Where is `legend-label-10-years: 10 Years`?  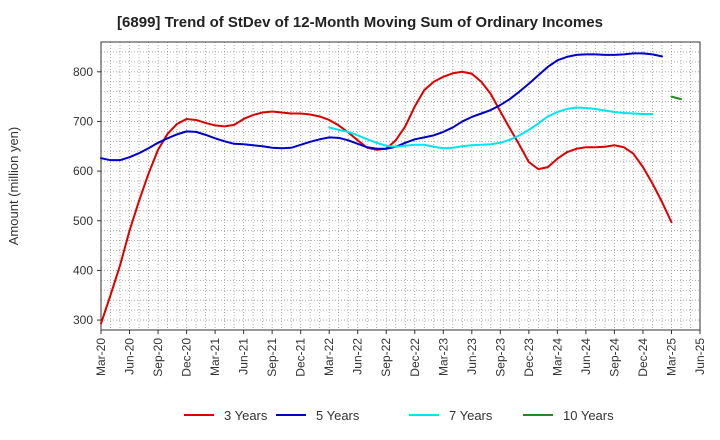
legend-label-10-years: 10 Years is located at coordinates (588, 415).